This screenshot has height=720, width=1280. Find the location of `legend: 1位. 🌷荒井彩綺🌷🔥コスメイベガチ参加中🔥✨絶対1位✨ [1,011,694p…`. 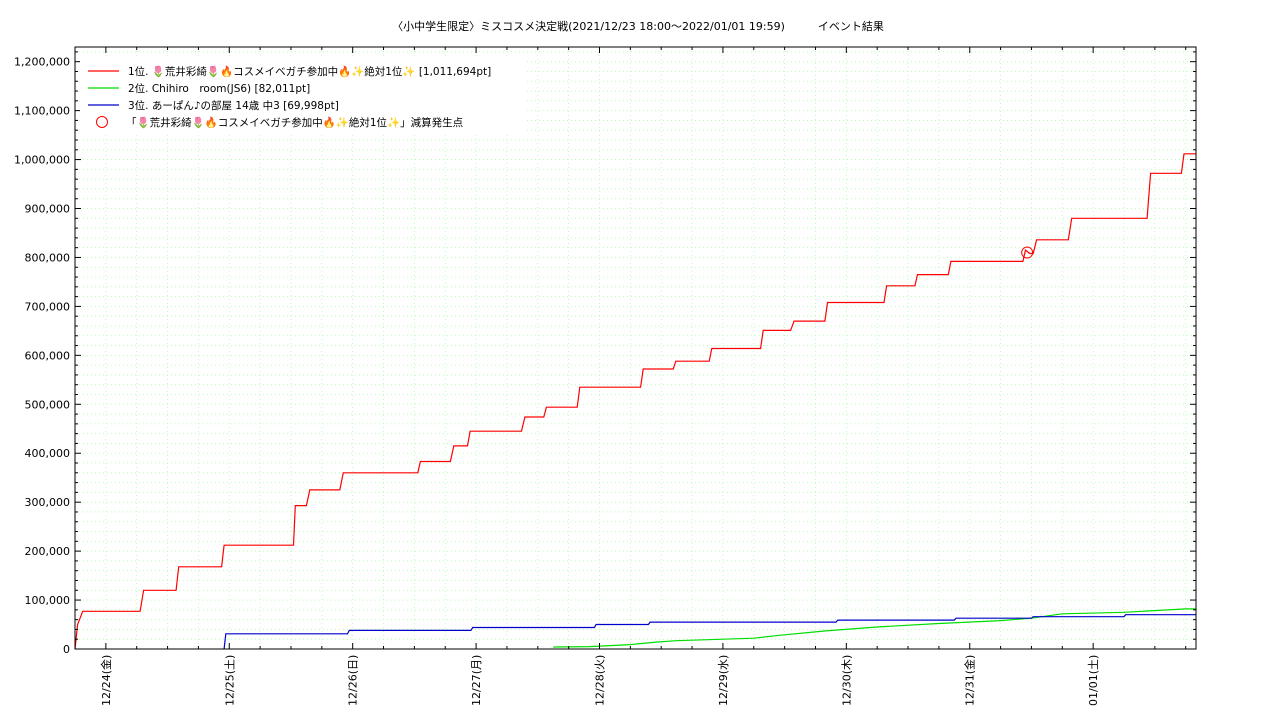

legend: 1位. 🌷荒井彩綺🌷🔥コスメイベガチ参加中🔥✨絶対1位✨ [1,011,694p… is located at coordinates (302, 96).